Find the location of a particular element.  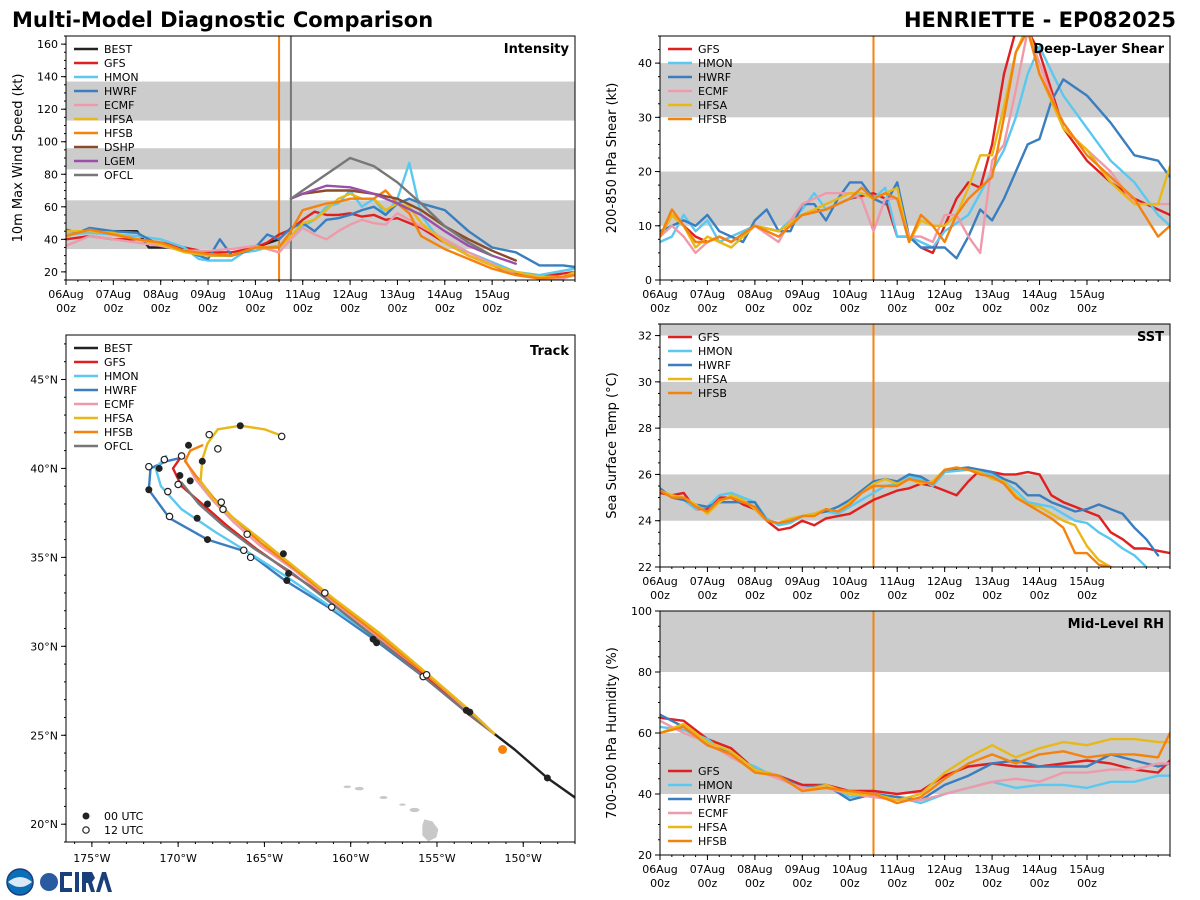

shear-xtick-day-label: 08Aug is located at coordinates (754, 294).